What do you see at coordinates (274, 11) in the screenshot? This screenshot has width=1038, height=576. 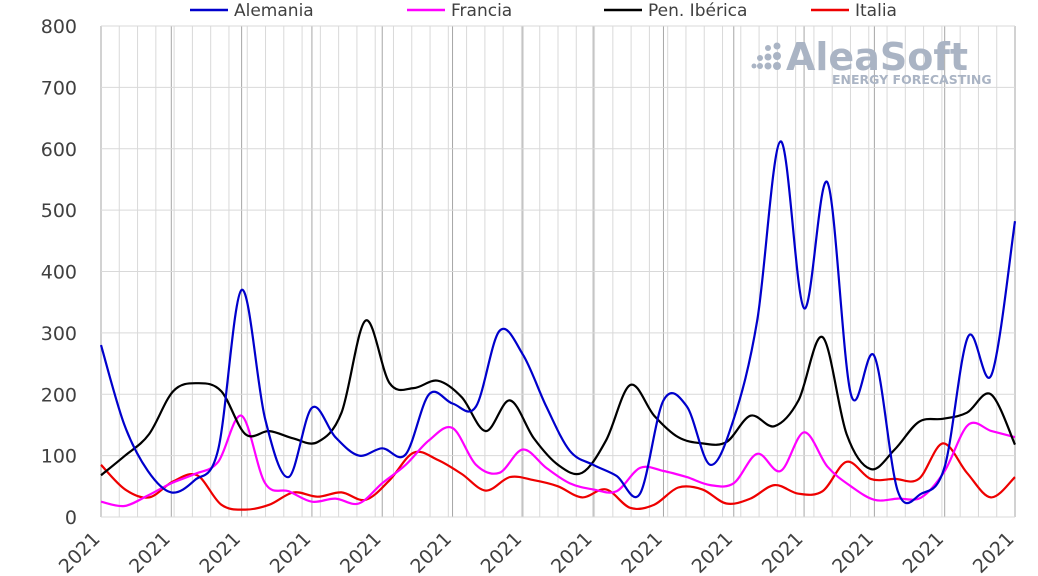 I see `legend-label-alemania: Alemania` at bounding box center [274, 11].